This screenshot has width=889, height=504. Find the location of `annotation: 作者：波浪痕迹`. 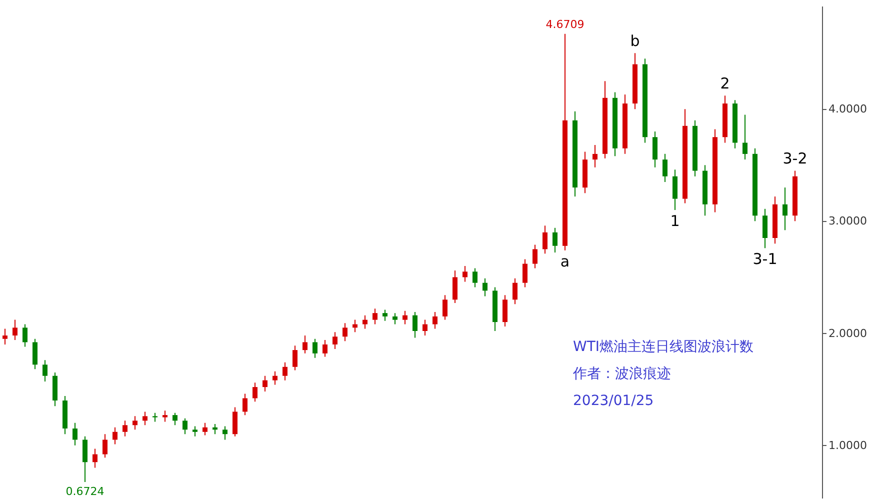

annotation: 作者：波浪痕迹 is located at coordinates (621, 374).